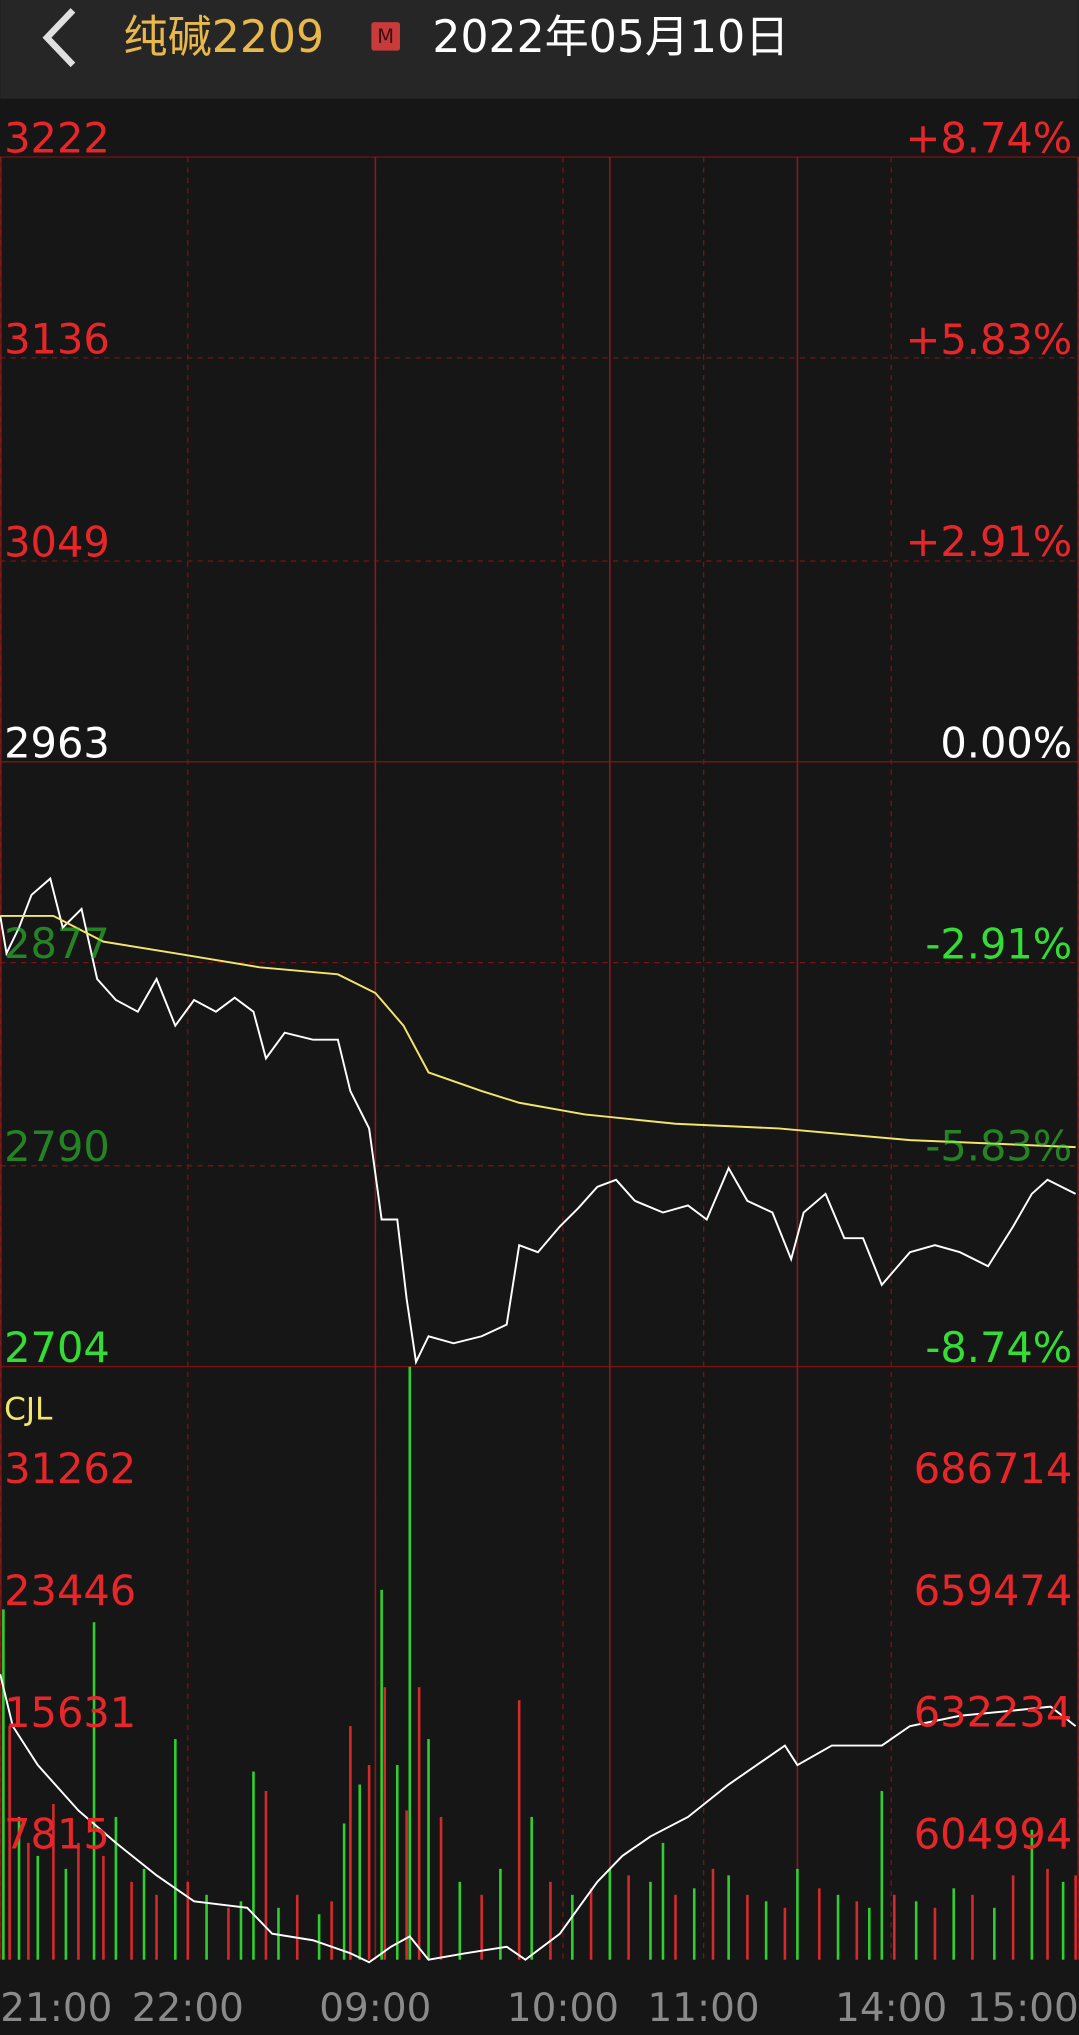  What do you see at coordinates (993, 1590) in the screenshot?
I see `open-interest-tick-label: 659474` at bounding box center [993, 1590].